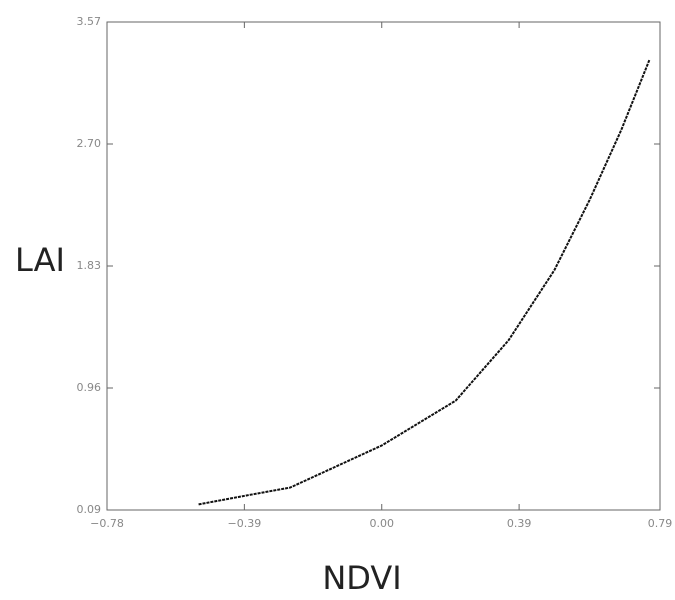  Describe the element at coordinates (381, 523) in the screenshot. I see `x-tick-label: 0.00` at that location.